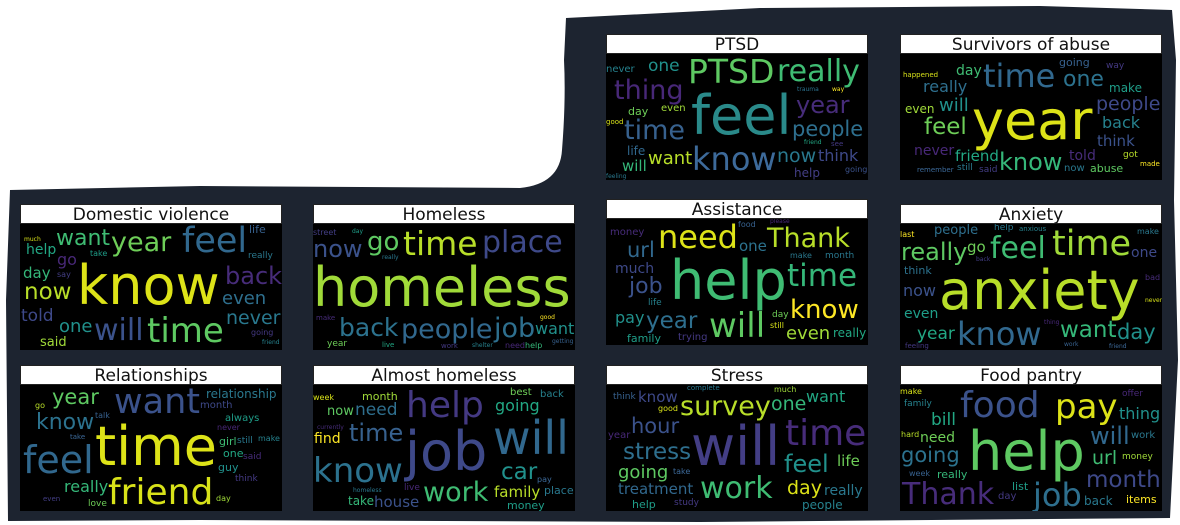  Describe the element at coordinates (241, 394) in the screenshot. I see `cloud-word: relationship` at that location.